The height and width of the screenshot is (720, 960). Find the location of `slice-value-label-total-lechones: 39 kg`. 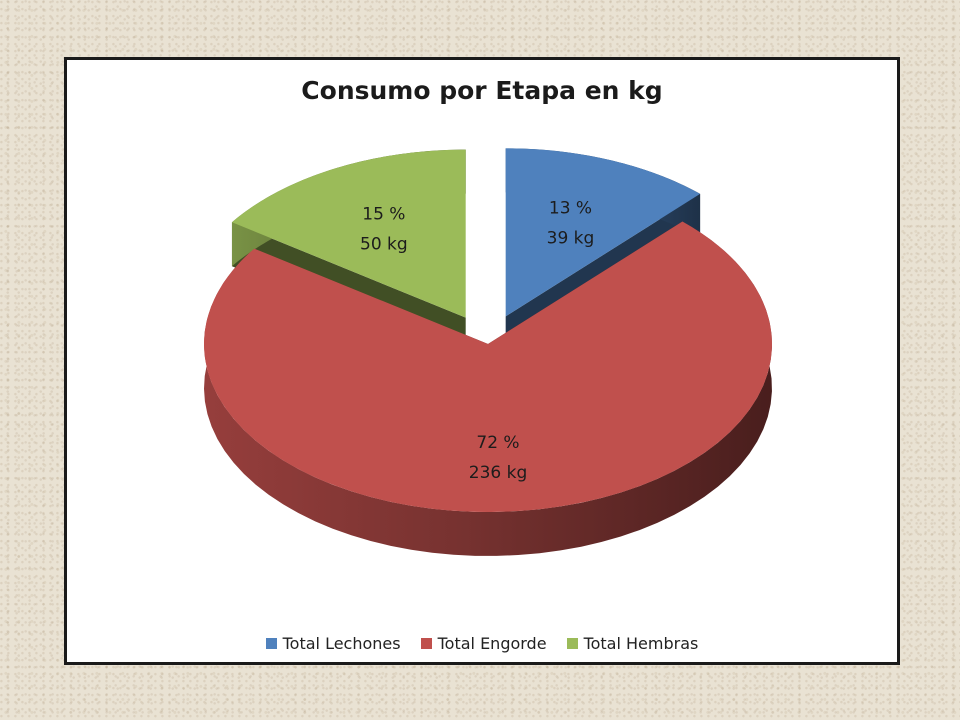

slice-value-label-total-lechones: 39 kg is located at coordinates (571, 238).